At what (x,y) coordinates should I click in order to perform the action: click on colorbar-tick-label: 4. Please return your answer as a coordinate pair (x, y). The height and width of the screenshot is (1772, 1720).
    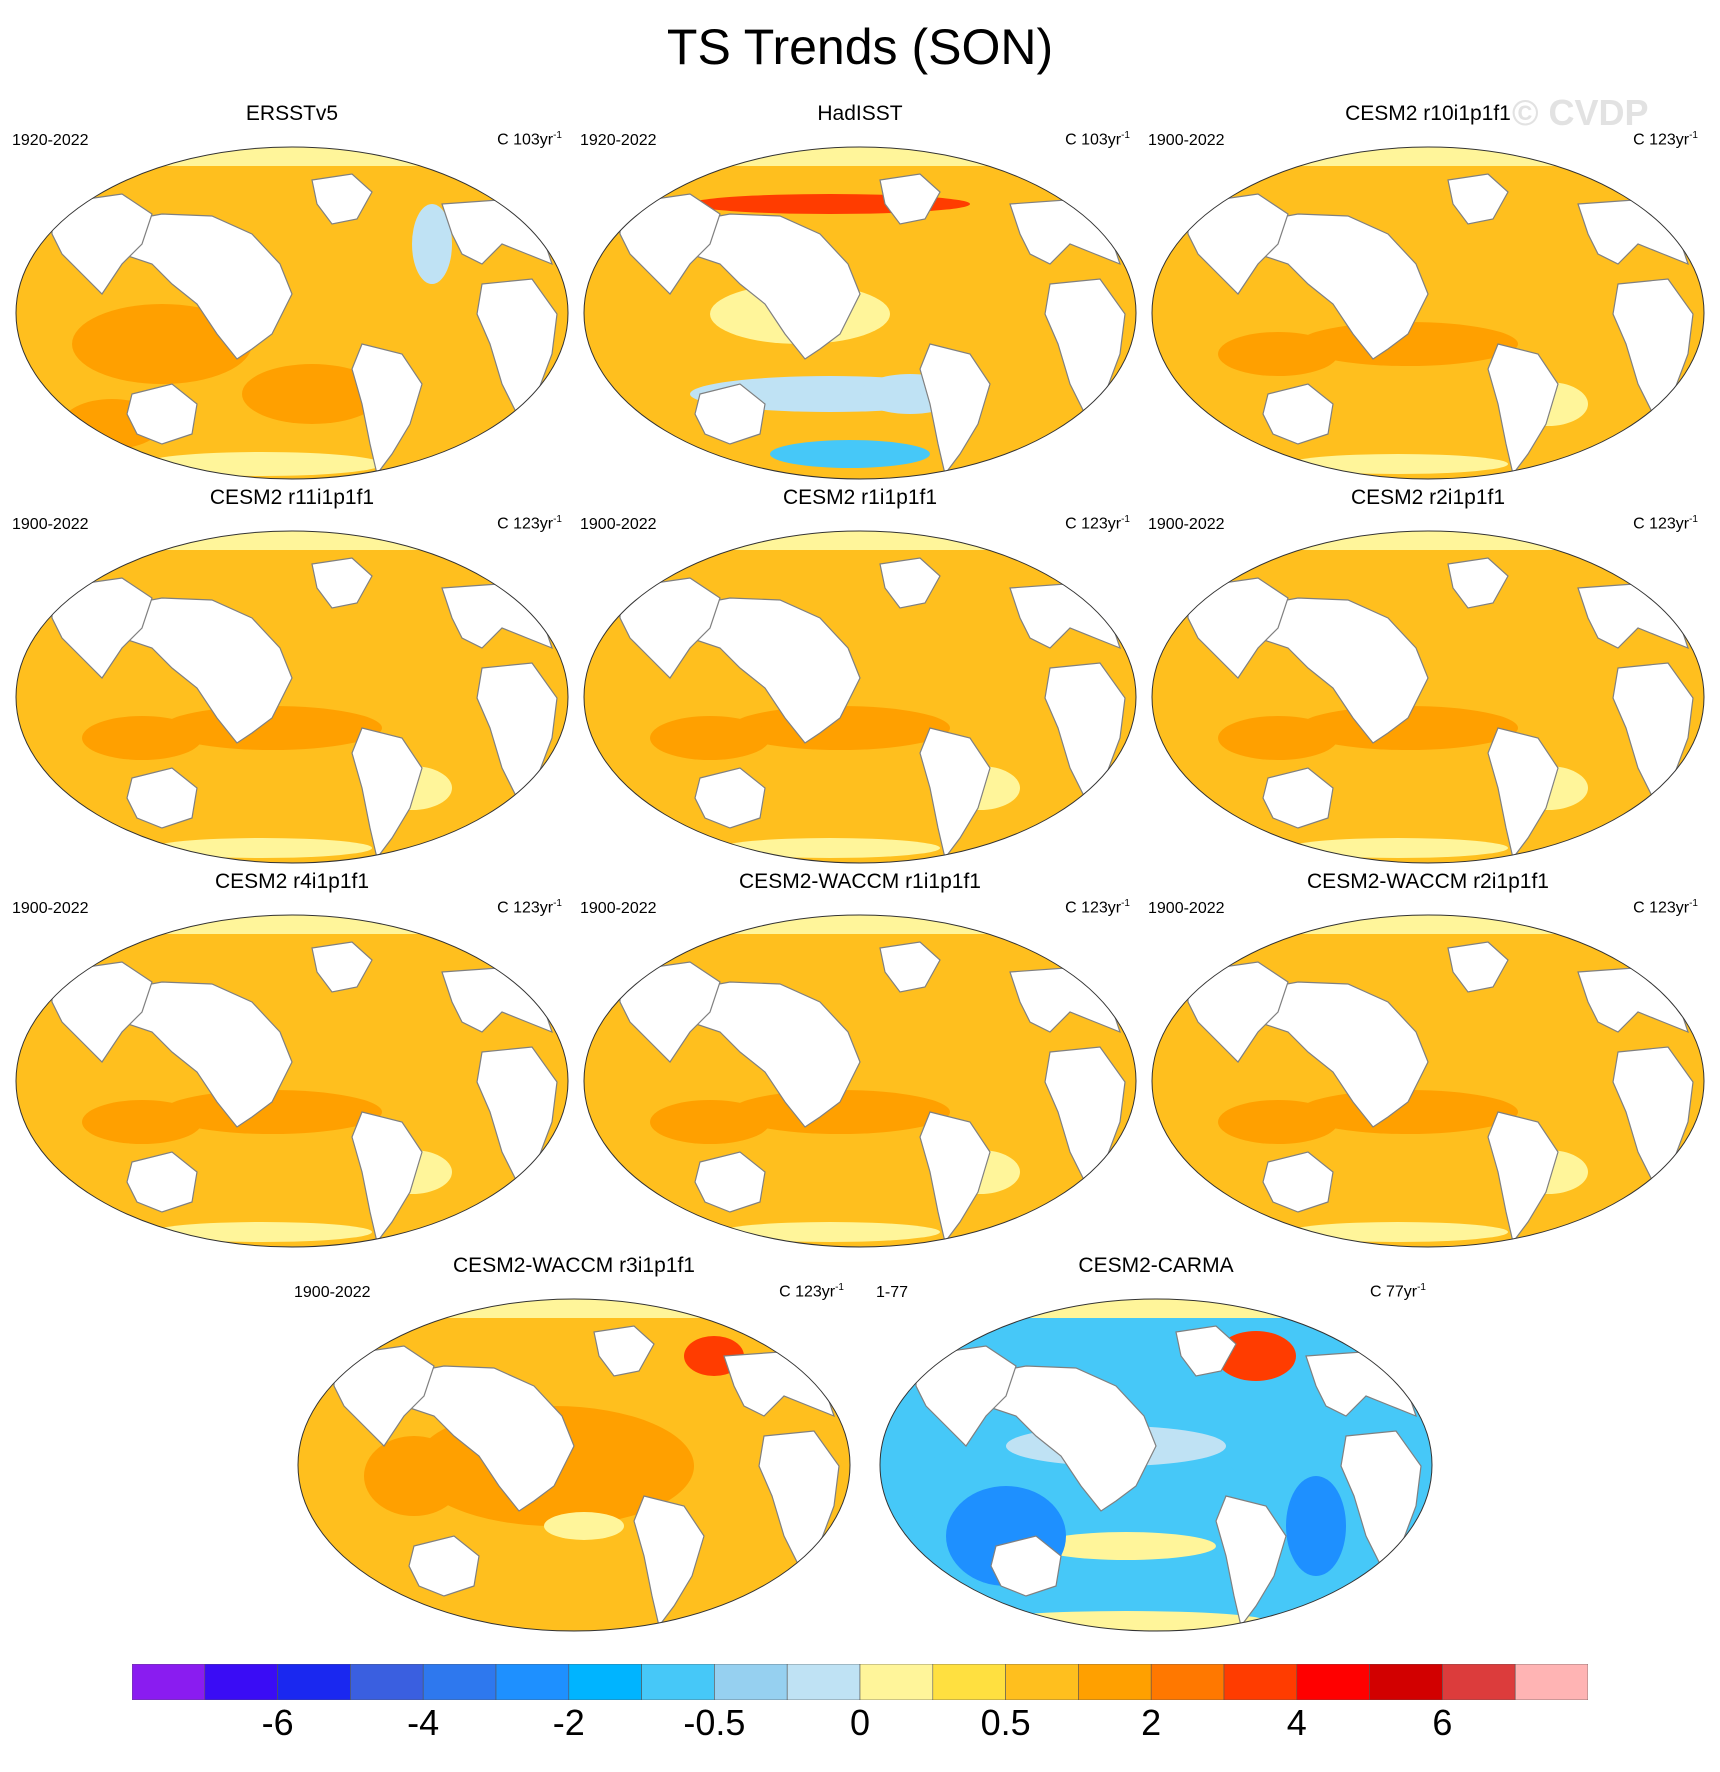
    Looking at the image, I should click on (1296, 1722).